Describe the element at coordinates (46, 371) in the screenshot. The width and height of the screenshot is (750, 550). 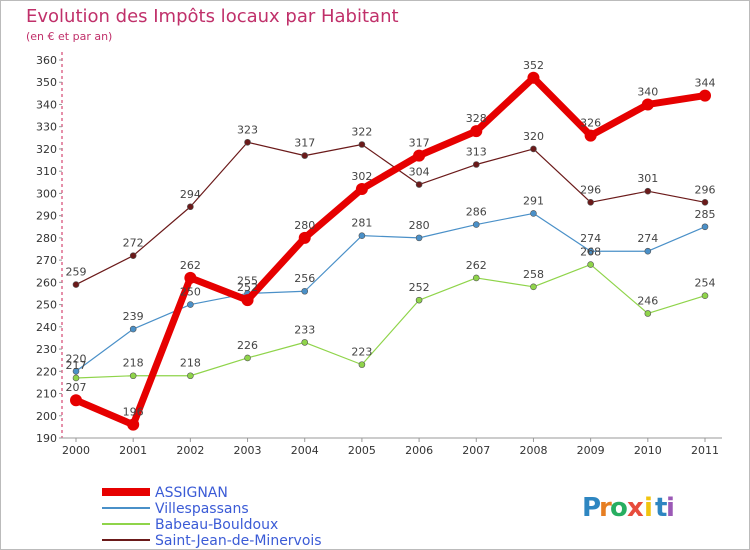
I see `y-tick-label: 220` at that location.